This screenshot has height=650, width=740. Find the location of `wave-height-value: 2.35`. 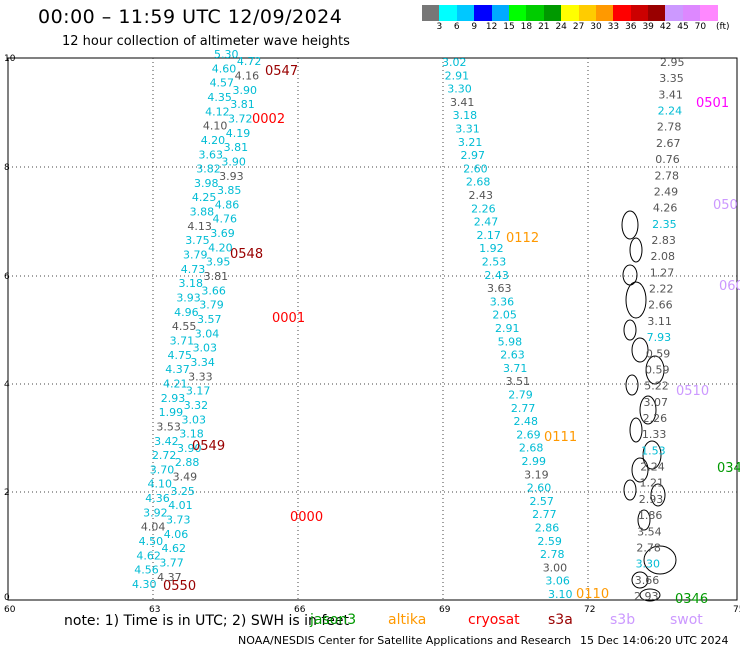

wave-height-value: 2.35 is located at coordinates (664, 224).